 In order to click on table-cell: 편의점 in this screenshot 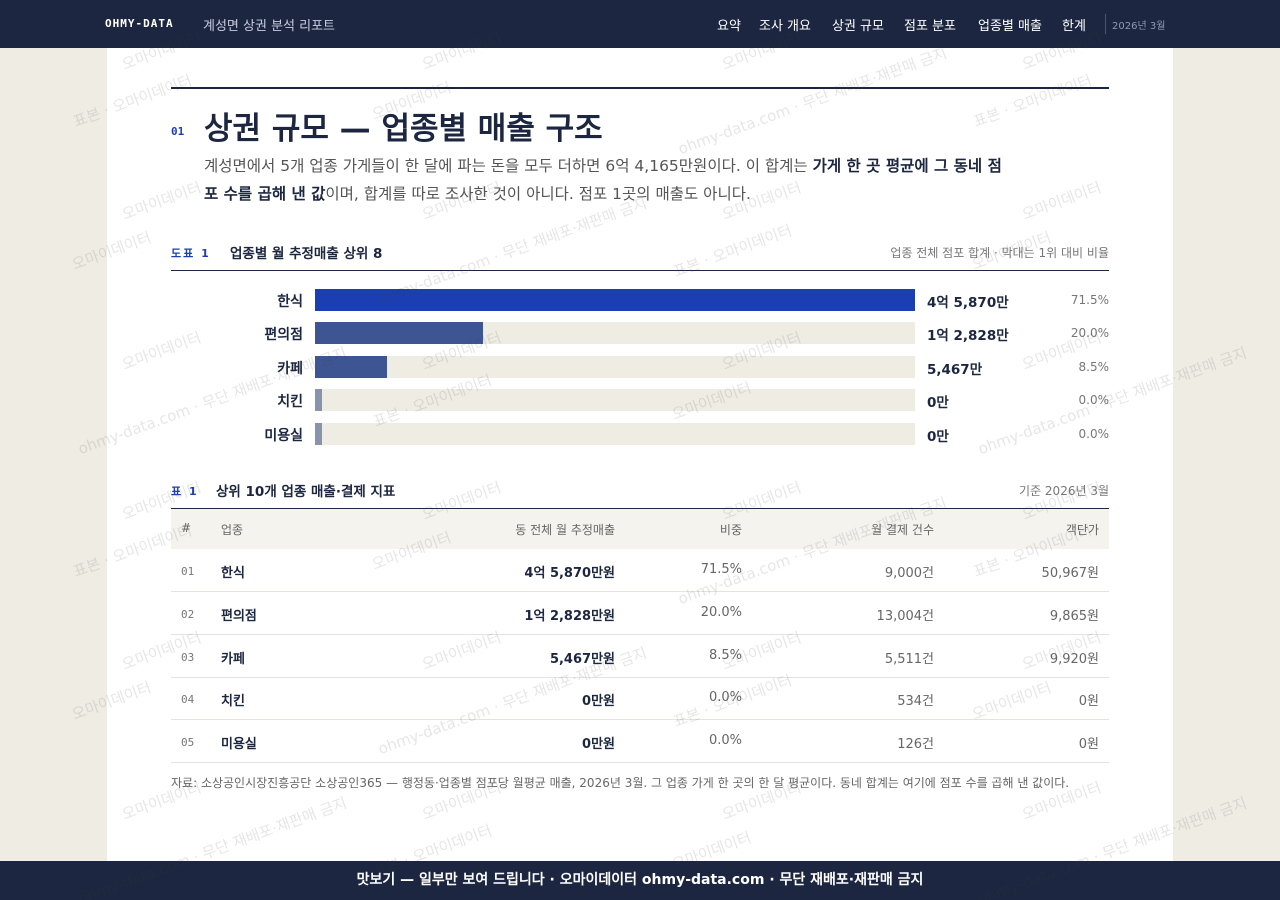, I will do `click(239, 616)`.